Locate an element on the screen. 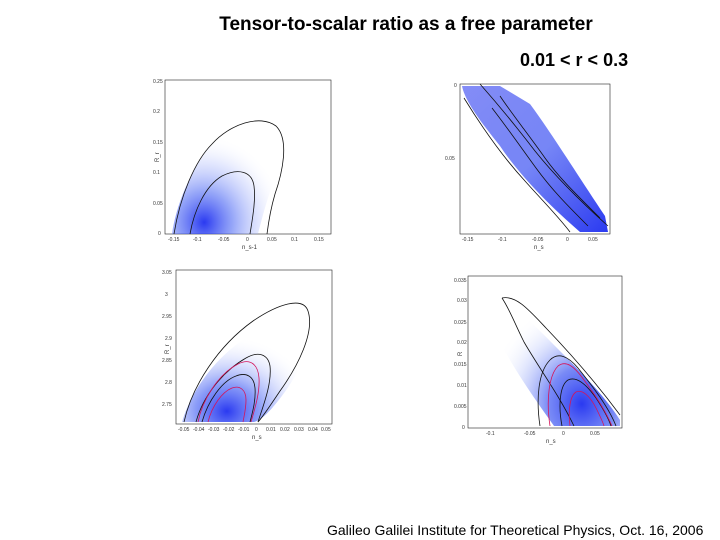  ytick: 0.025 is located at coordinates (460, 323).